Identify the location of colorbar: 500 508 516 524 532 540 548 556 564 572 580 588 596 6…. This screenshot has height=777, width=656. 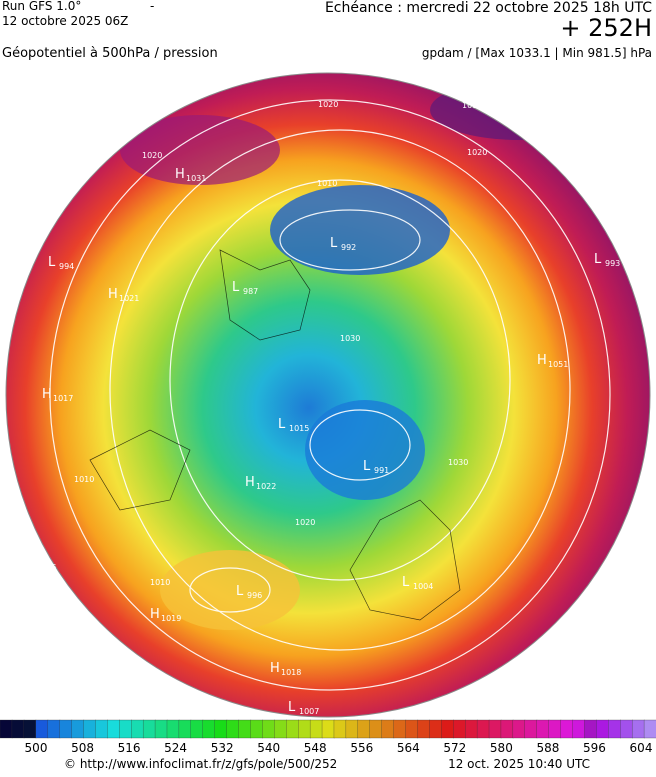
(328, 737).